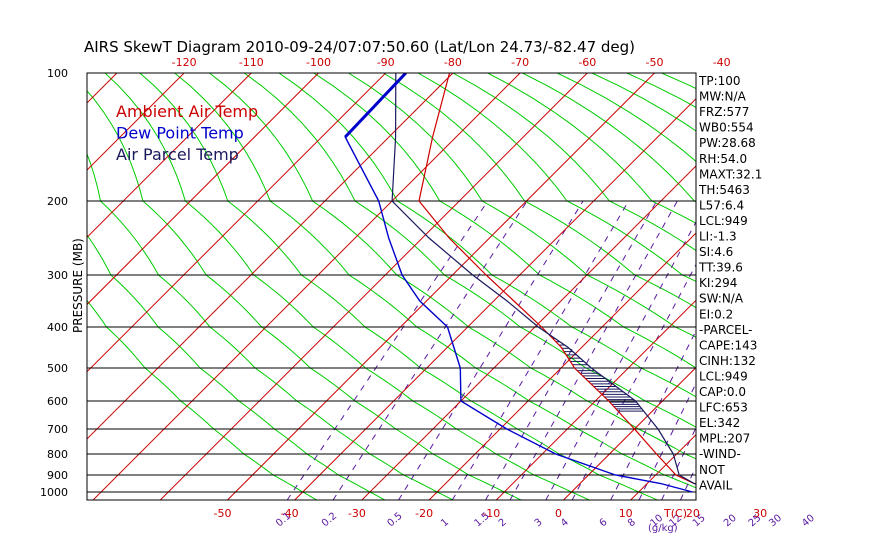 This screenshot has width=870, height=560. What do you see at coordinates (57, 368) in the screenshot?
I see `pressure-tick-label: 500` at bounding box center [57, 368].